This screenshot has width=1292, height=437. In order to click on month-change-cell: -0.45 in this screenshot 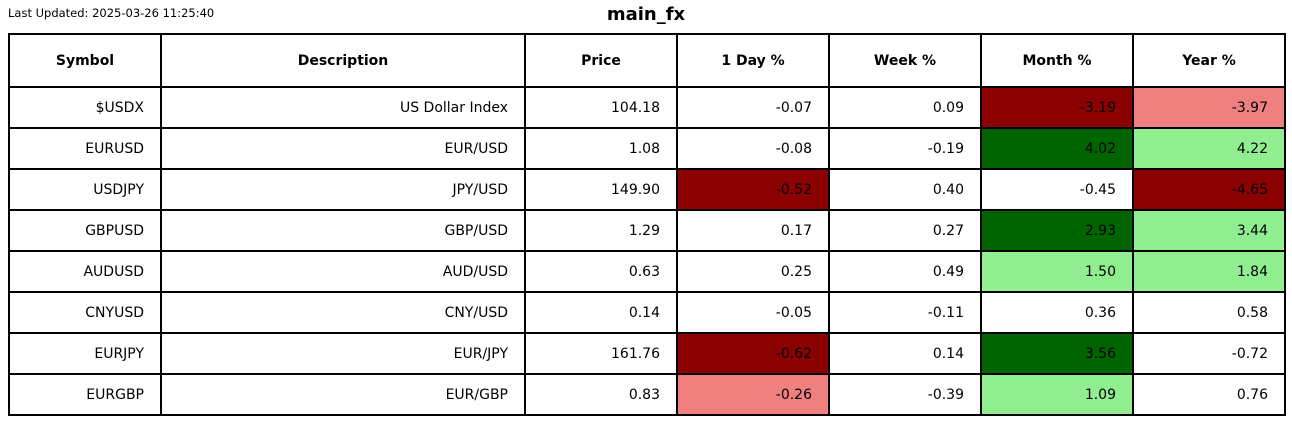, I will do `click(1057, 189)`.